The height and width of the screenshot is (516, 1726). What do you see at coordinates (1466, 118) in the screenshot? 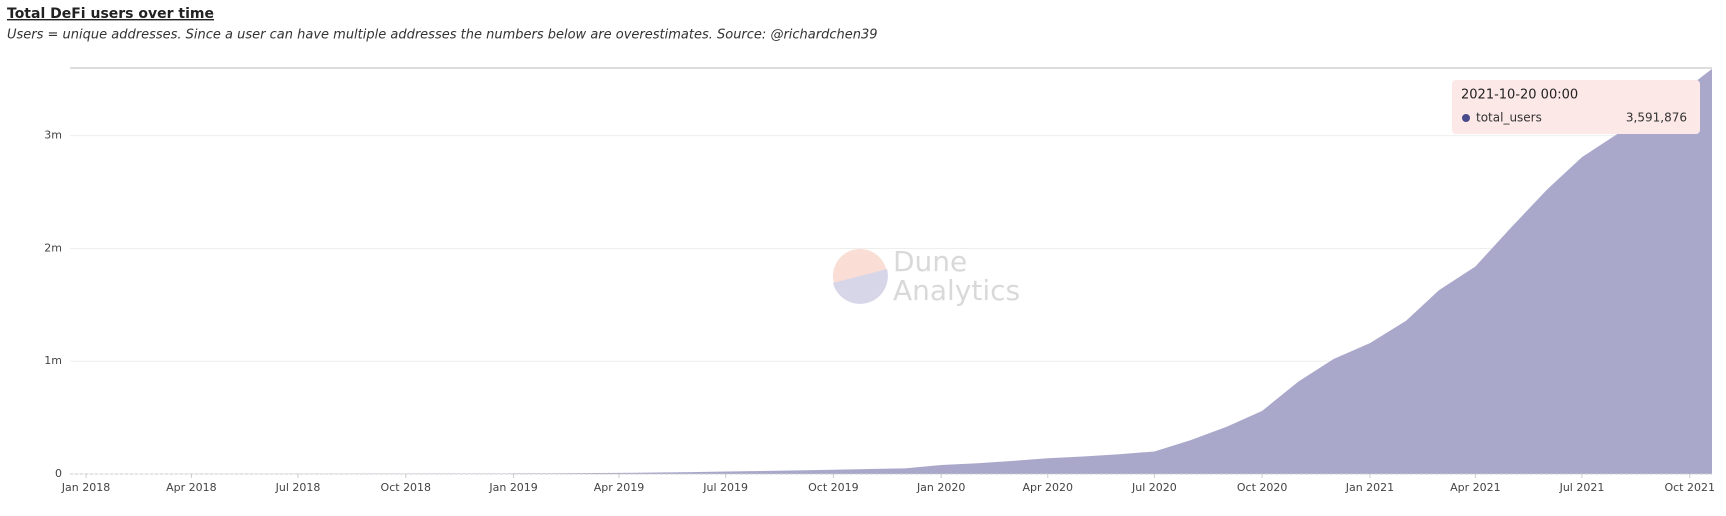
I see `tooltip-marker` at bounding box center [1466, 118].